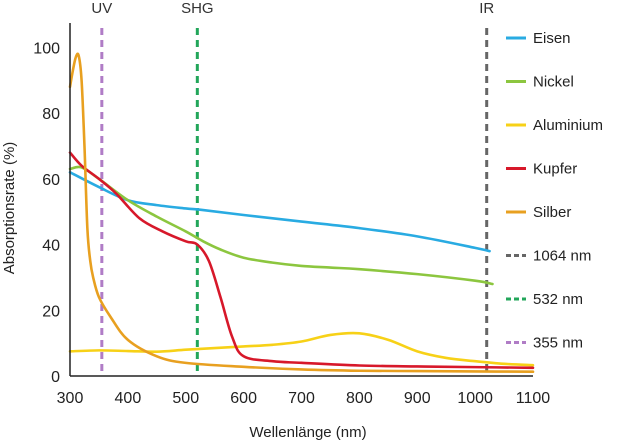 The height and width of the screenshot is (440, 620). I want to click on marker-label-uv: UV, so click(101, 8).